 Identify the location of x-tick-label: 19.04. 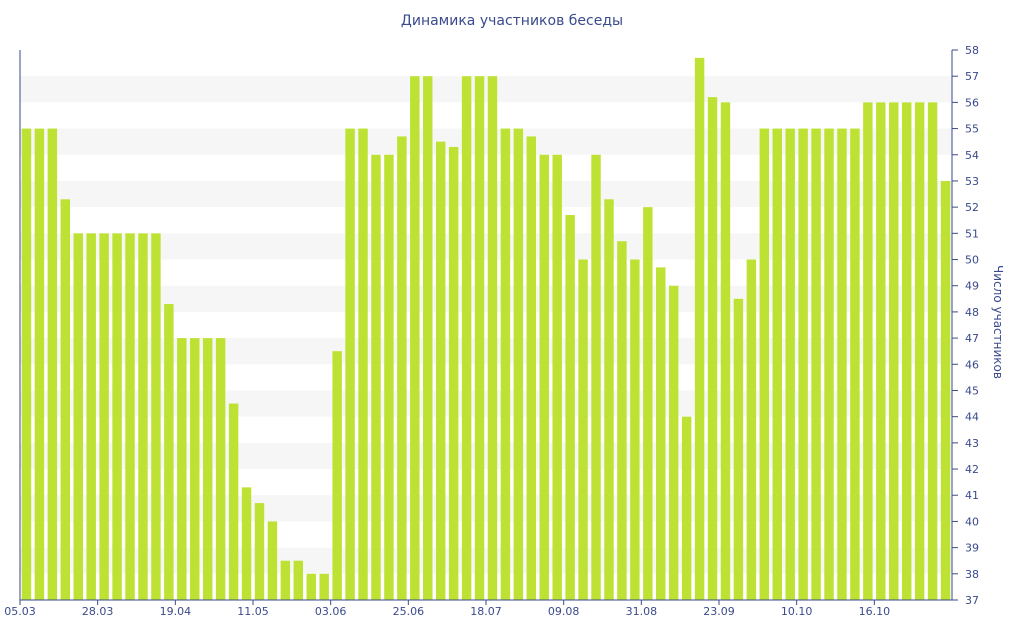
(176, 611).